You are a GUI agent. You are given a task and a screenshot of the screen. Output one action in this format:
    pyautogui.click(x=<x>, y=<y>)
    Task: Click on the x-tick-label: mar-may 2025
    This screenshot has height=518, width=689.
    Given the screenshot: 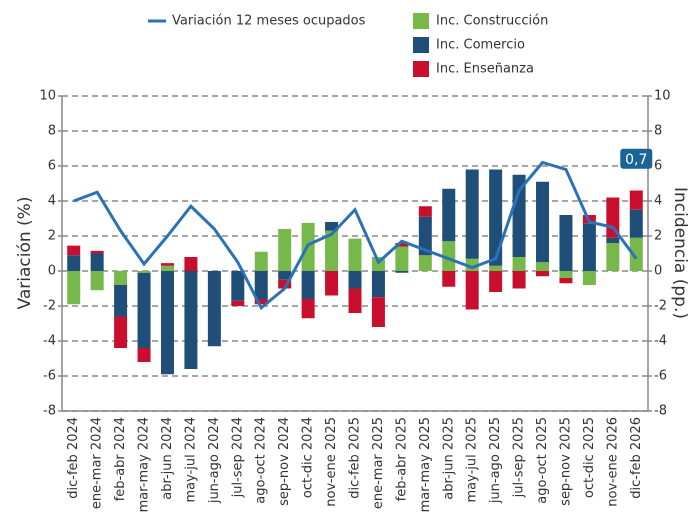 What is the action you would take?
    pyautogui.click(x=425, y=464)
    